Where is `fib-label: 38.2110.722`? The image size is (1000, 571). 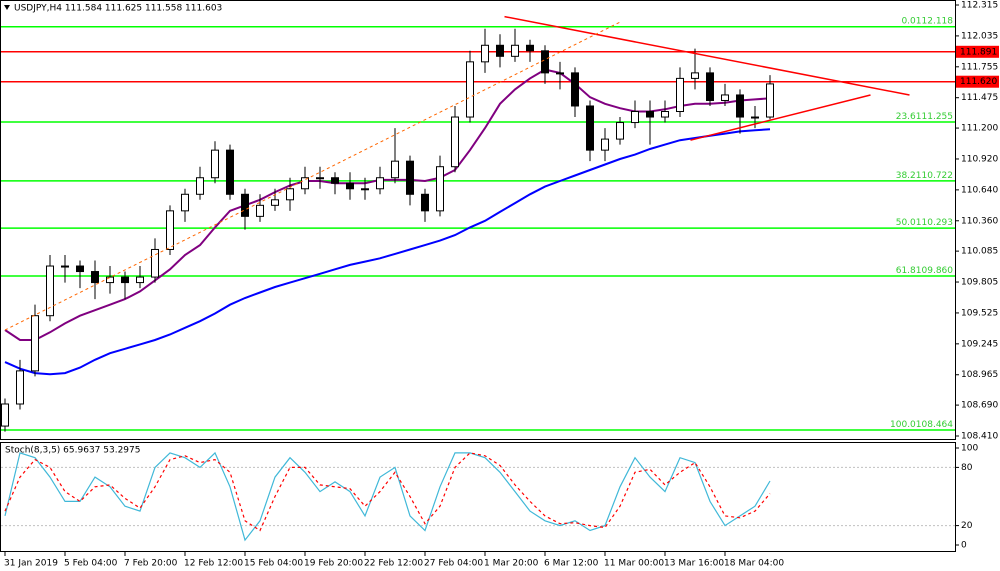 fib-label: 38.2110.722 is located at coordinates (924, 175).